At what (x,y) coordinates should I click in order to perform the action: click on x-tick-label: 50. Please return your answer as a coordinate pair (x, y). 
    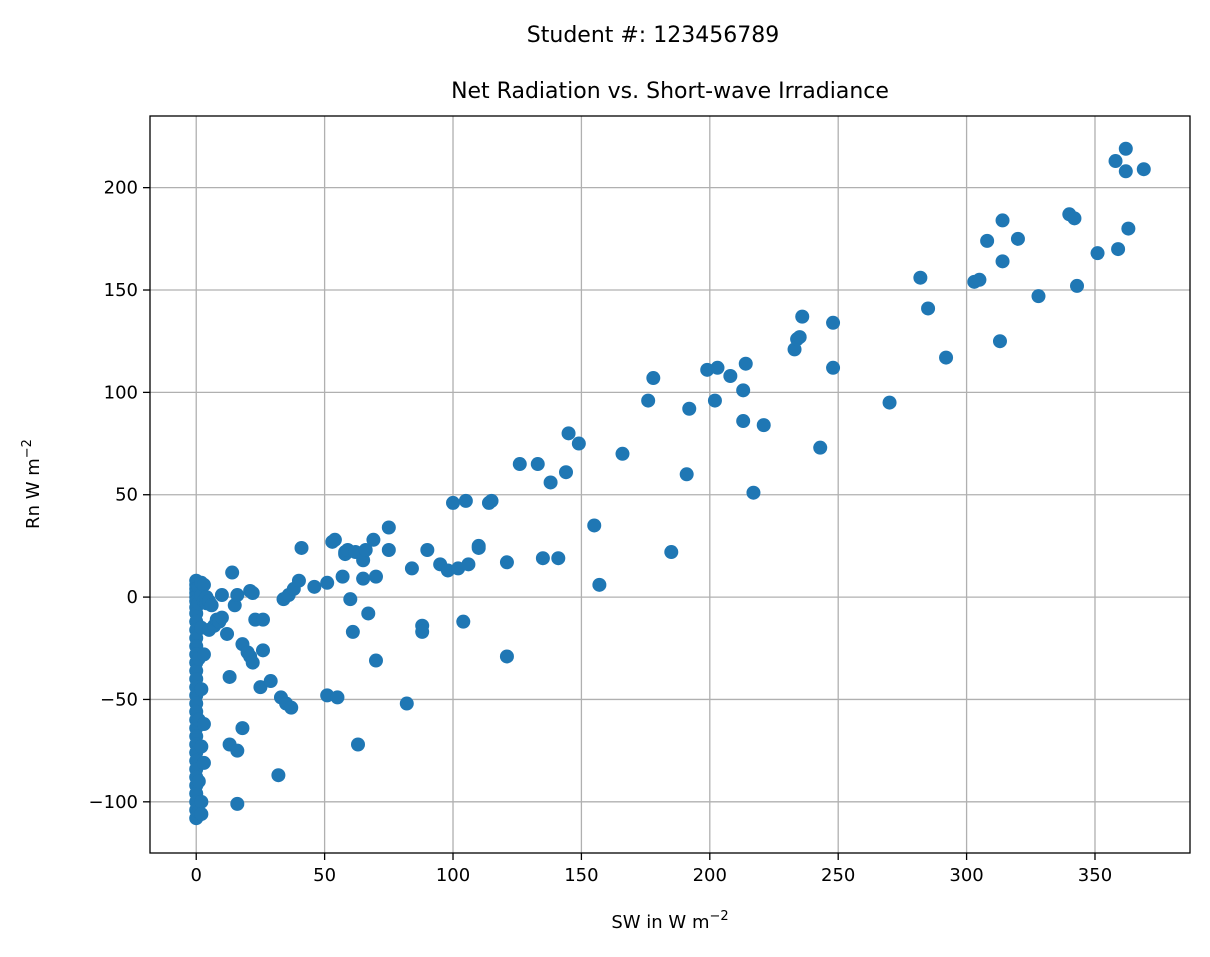
    Looking at the image, I should click on (324, 875).